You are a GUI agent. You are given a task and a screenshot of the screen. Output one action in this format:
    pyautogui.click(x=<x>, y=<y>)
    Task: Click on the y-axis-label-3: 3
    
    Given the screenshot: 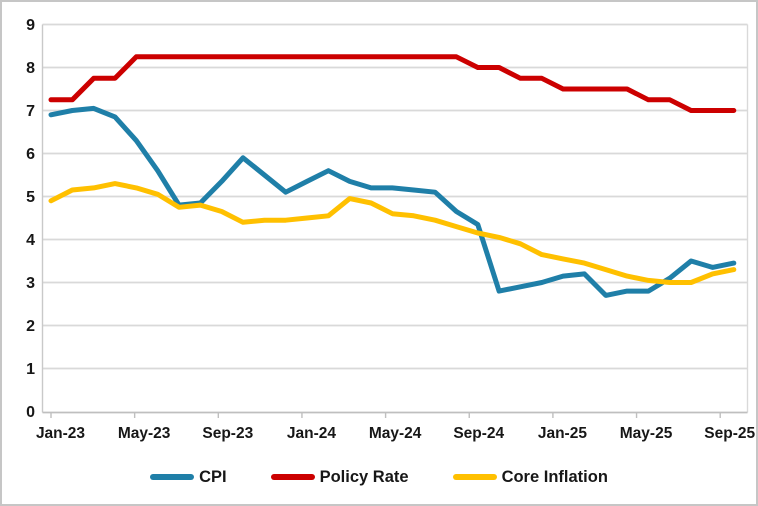 What is the action you would take?
    pyautogui.click(x=30, y=283)
    